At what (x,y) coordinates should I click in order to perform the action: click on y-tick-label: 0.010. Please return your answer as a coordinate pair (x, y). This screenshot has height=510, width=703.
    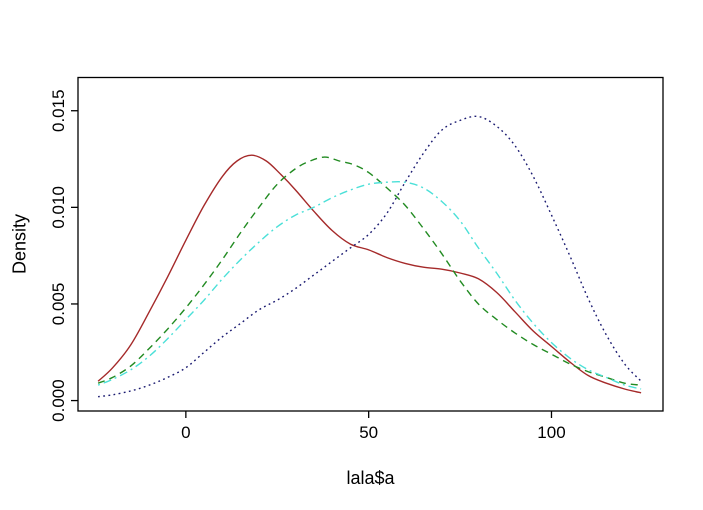
    Looking at the image, I should click on (58, 207).